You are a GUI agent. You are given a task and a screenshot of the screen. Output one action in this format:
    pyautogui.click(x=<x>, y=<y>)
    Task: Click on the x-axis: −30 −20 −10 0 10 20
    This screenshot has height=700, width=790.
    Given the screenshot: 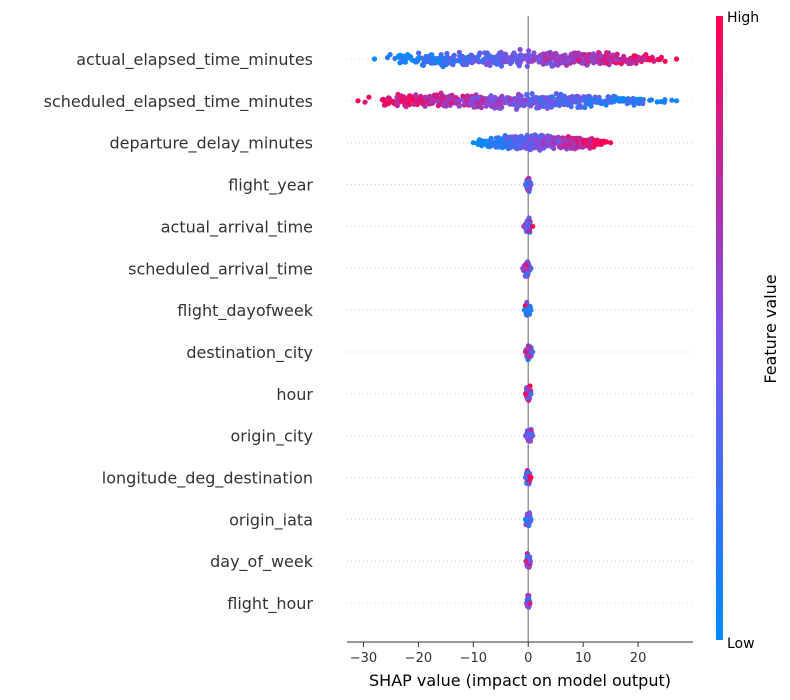 What is the action you would take?
    pyautogui.click(x=520, y=653)
    